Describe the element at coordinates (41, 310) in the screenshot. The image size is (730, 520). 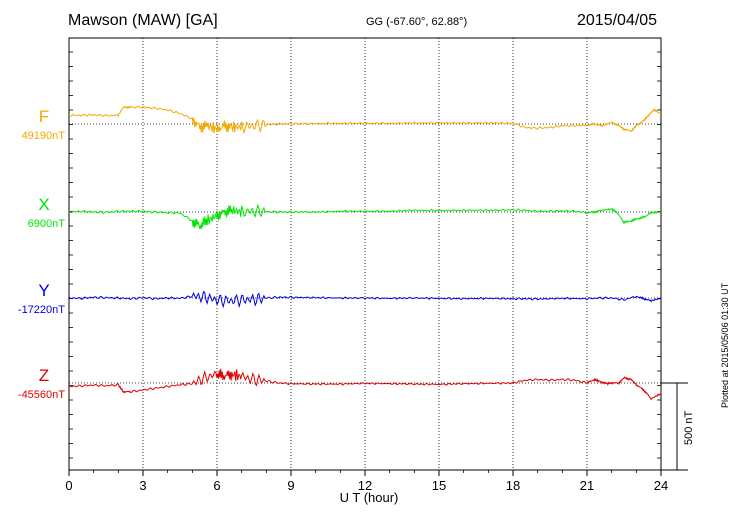
I see `series-baseline-y: -17220nT` at that location.